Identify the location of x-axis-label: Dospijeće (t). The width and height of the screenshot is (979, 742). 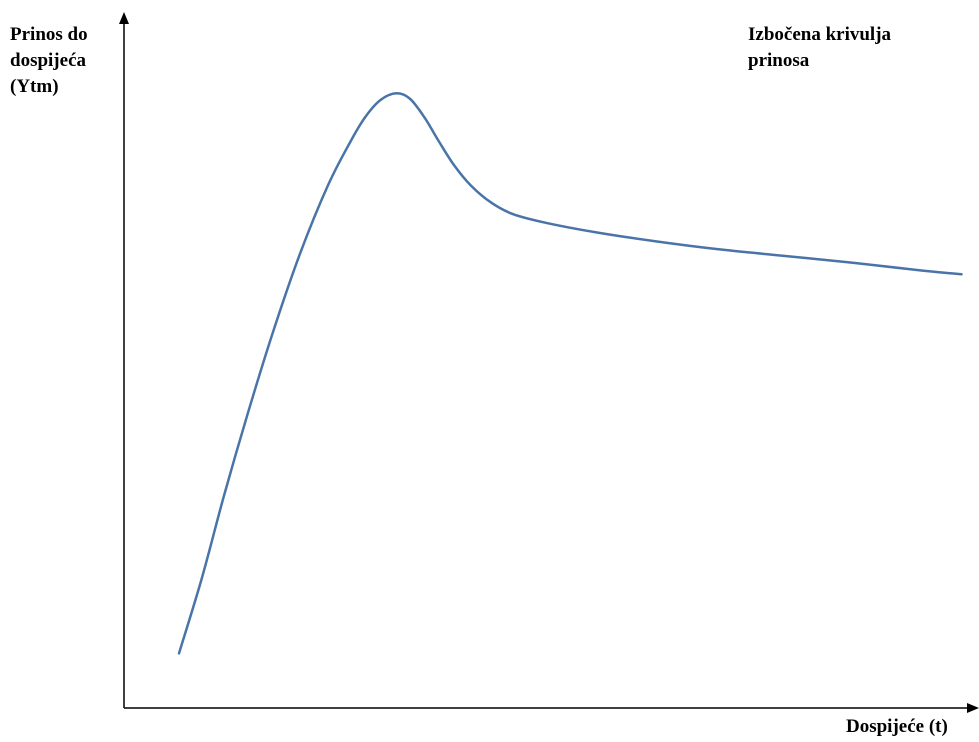
(897, 726).